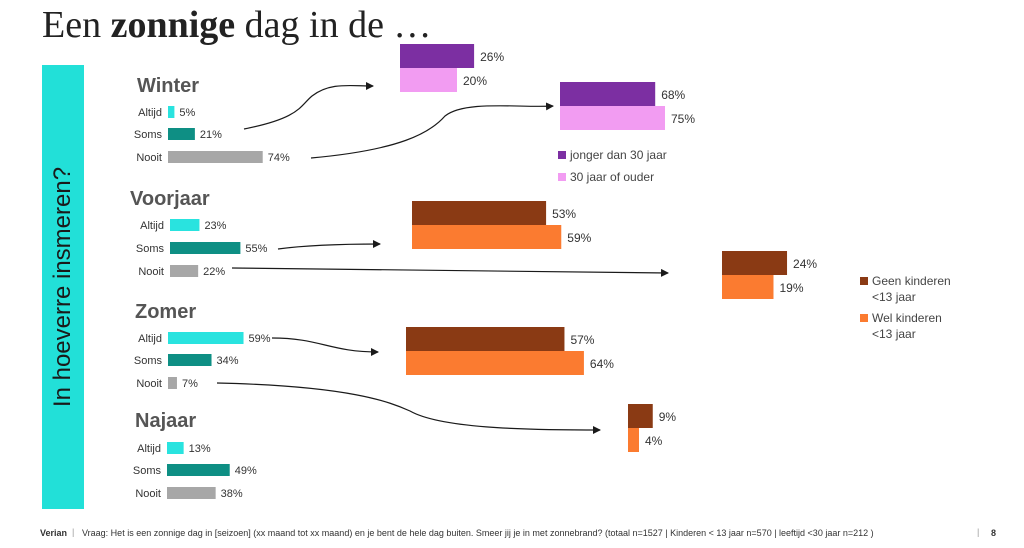  What do you see at coordinates (618, 155) in the screenshot?
I see `legend-label: jonger dan 30 jaar` at bounding box center [618, 155].